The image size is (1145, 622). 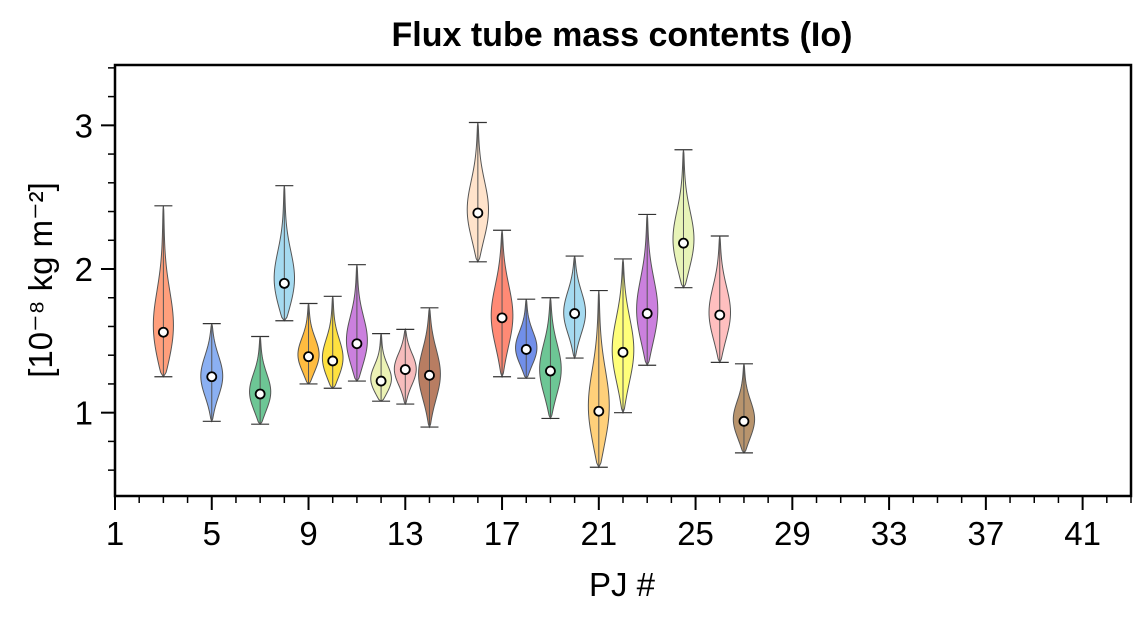 What do you see at coordinates (695, 533) in the screenshot?
I see `x-tick-label: 25` at bounding box center [695, 533].